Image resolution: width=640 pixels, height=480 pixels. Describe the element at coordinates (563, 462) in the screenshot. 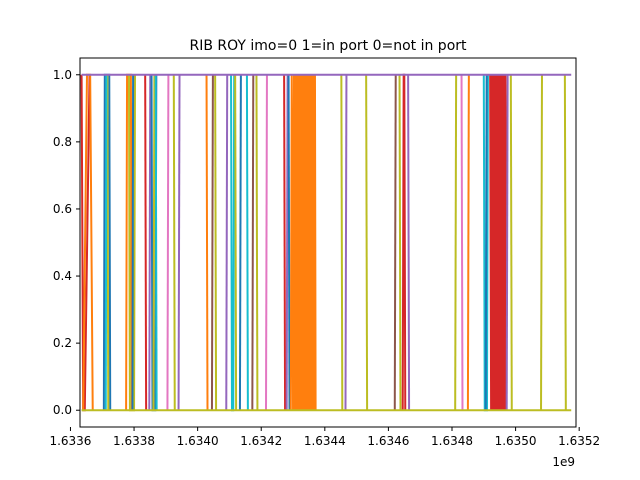

I see `x-axis-offset-label: 1e9` at that location.